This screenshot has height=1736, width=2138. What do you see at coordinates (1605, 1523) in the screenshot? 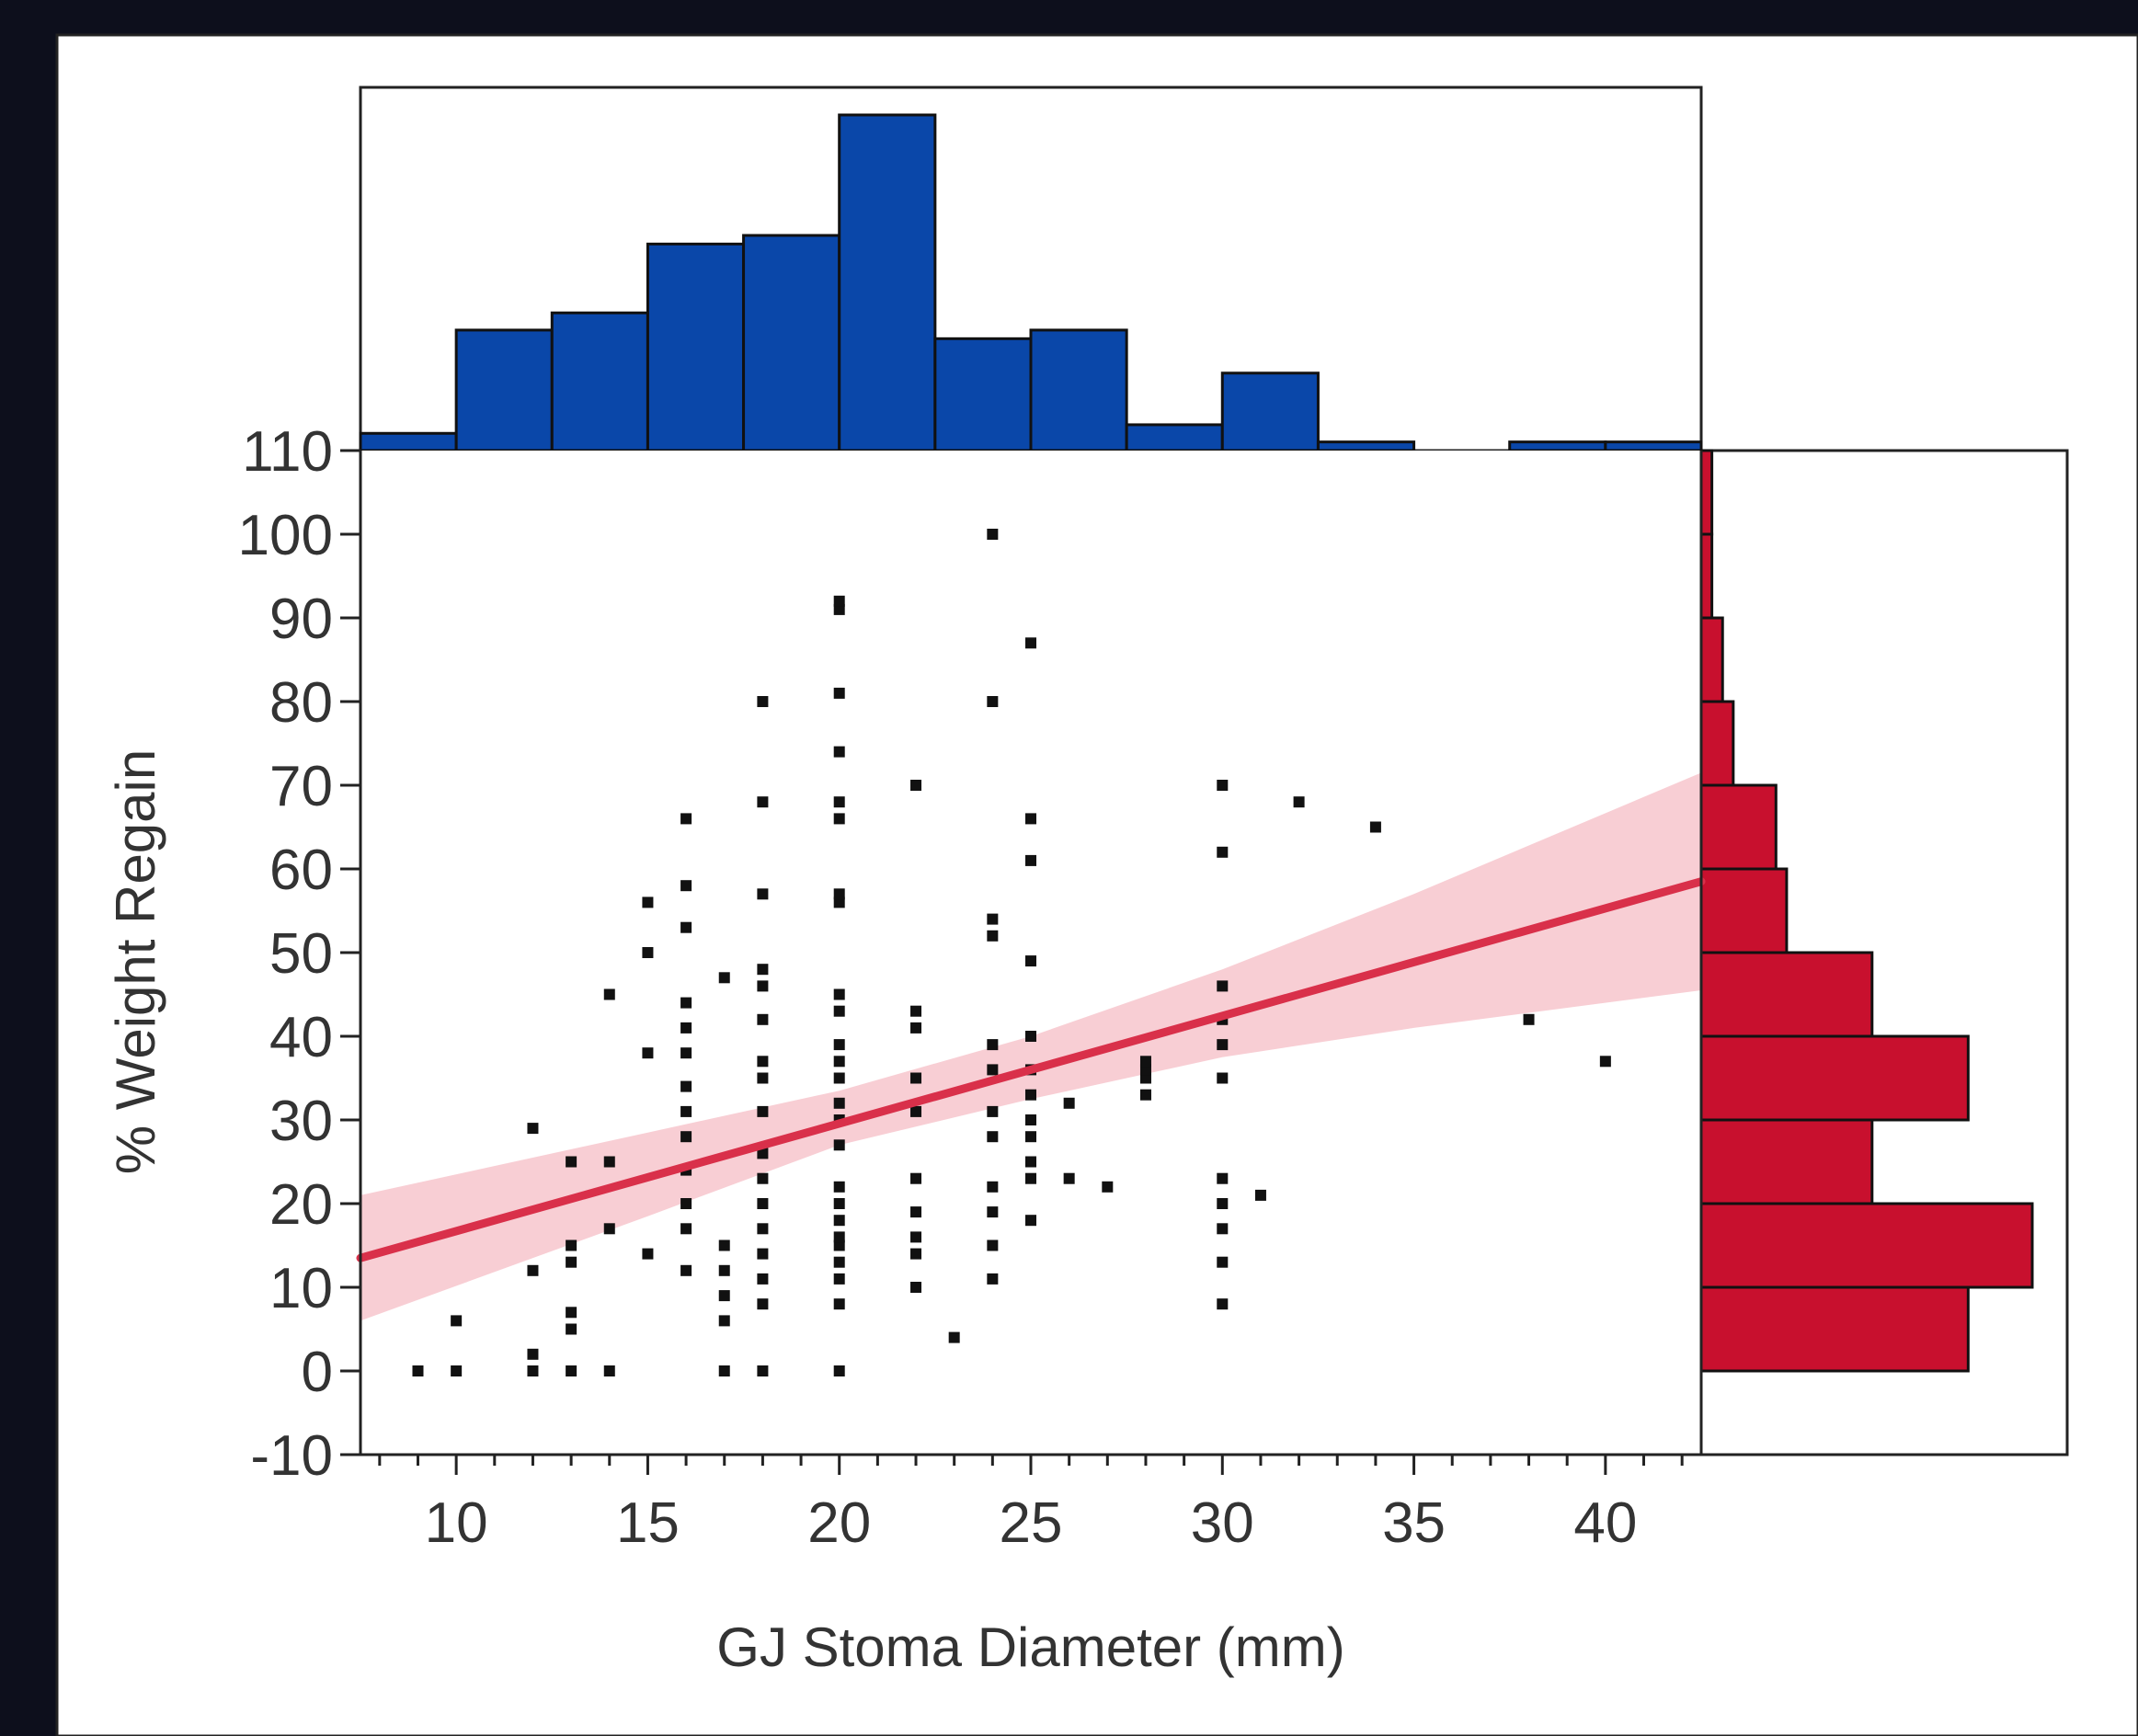
I see `x-tick-label: 40` at bounding box center [1605, 1523].